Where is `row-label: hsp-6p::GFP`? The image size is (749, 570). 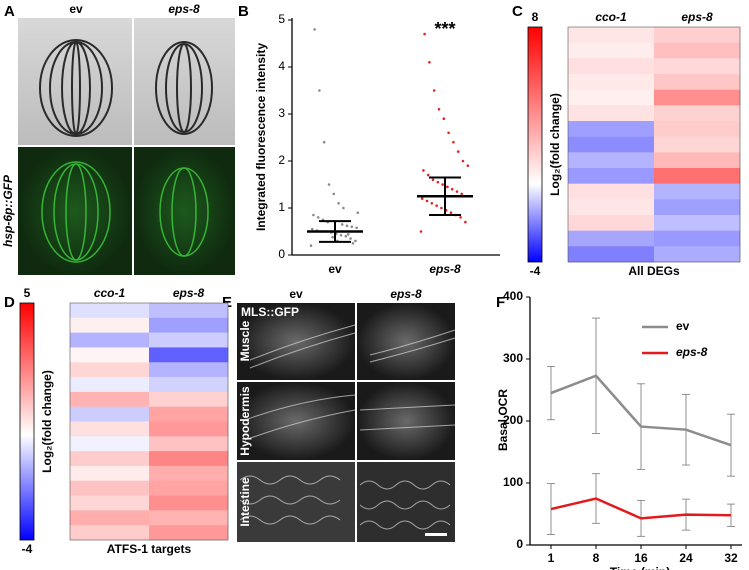 row-label: hsp-6p::GFP is located at coordinates (8, 210).